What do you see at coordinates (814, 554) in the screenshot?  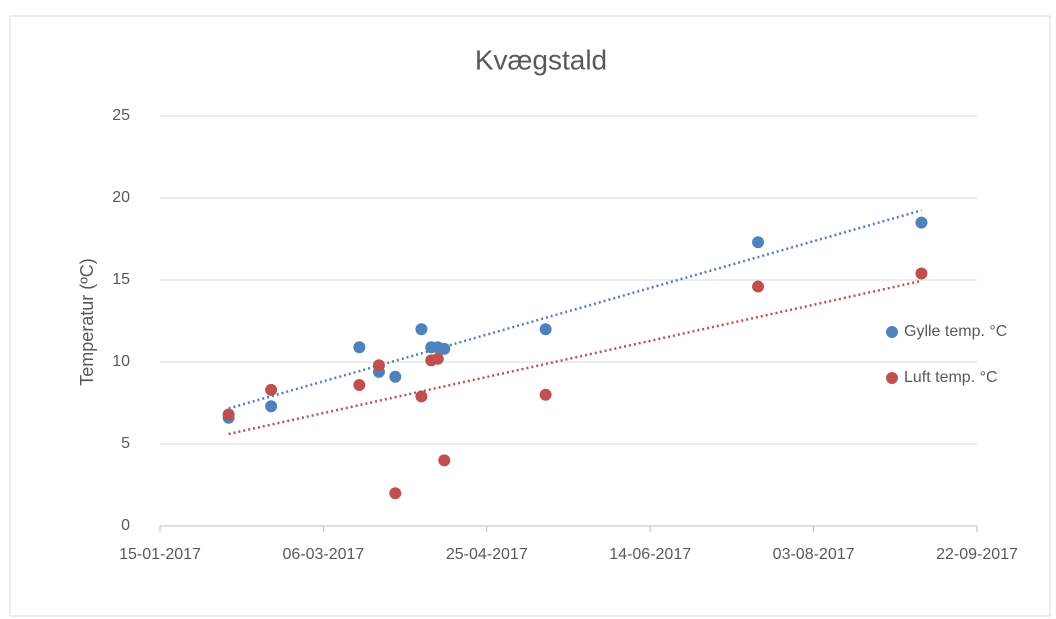 I see `x-tick-label: 03-08-2017` at bounding box center [814, 554].